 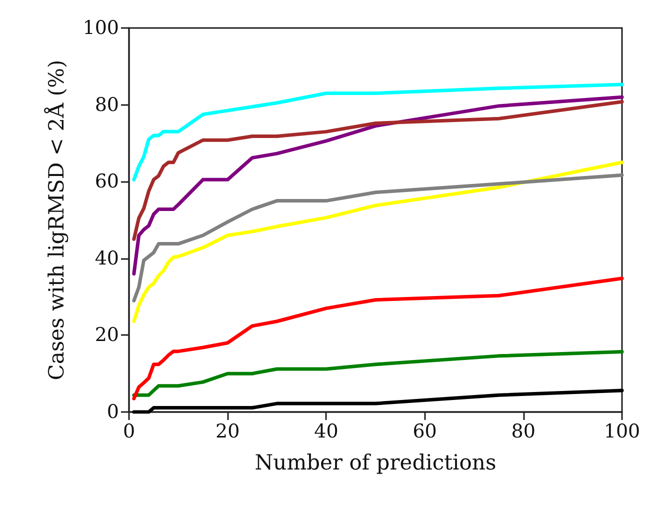 What do you see at coordinates (106, 258) in the screenshot?
I see `y-tick-label: 40` at bounding box center [106, 258].